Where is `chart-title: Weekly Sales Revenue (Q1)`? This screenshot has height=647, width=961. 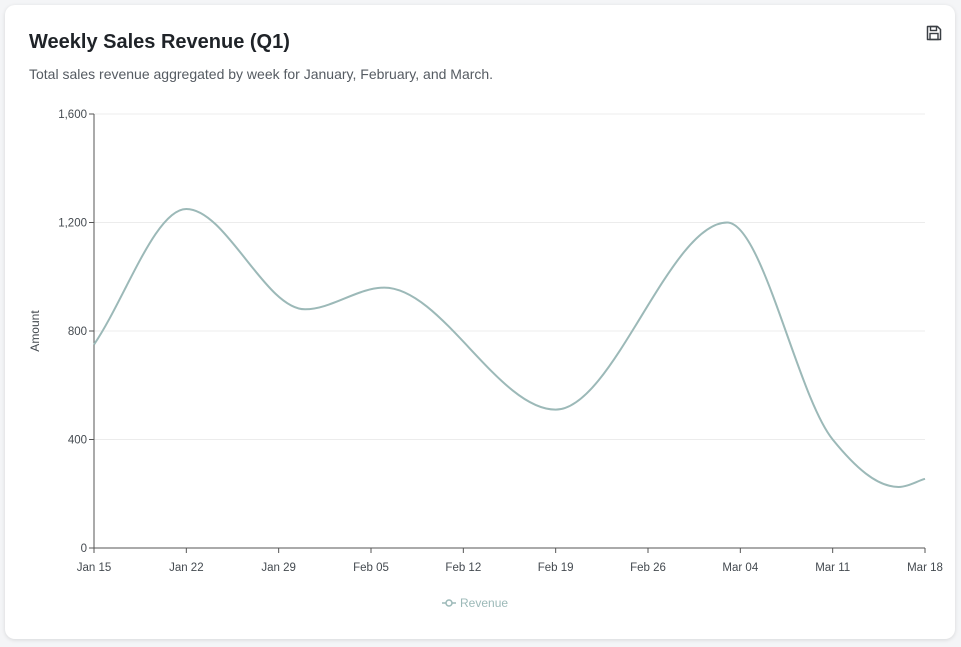
chart-title: Weekly Sales Revenue (Q1) is located at coordinates (159, 42).